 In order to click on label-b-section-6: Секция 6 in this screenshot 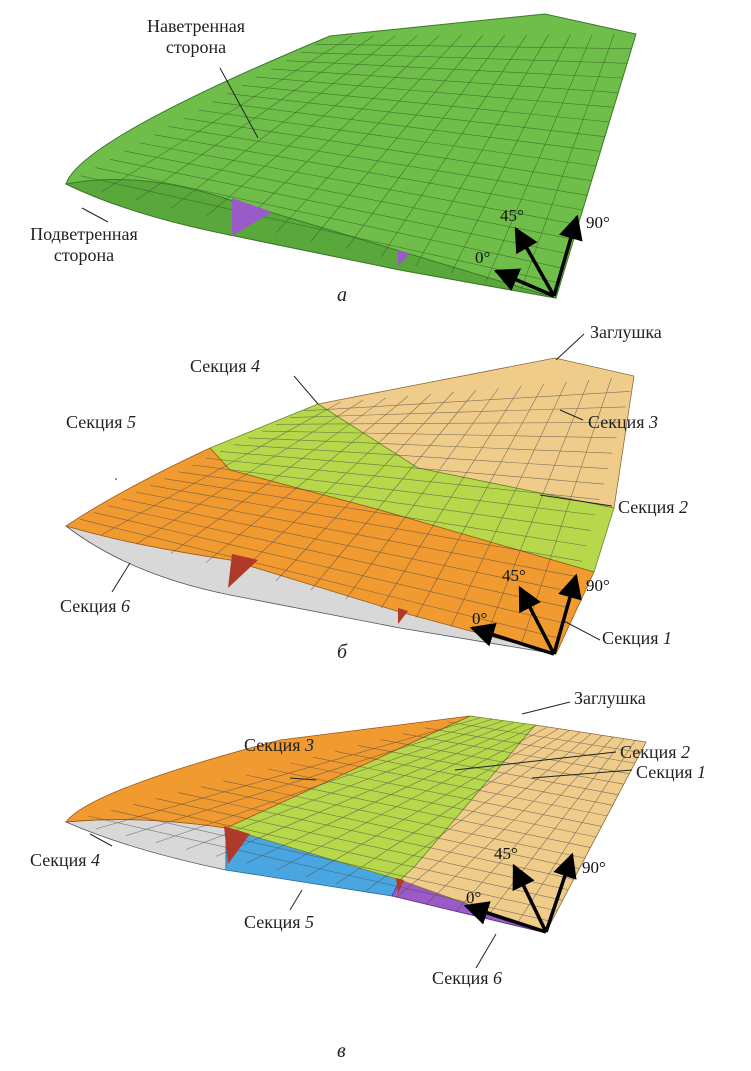, I will do `click(95, 606)`.